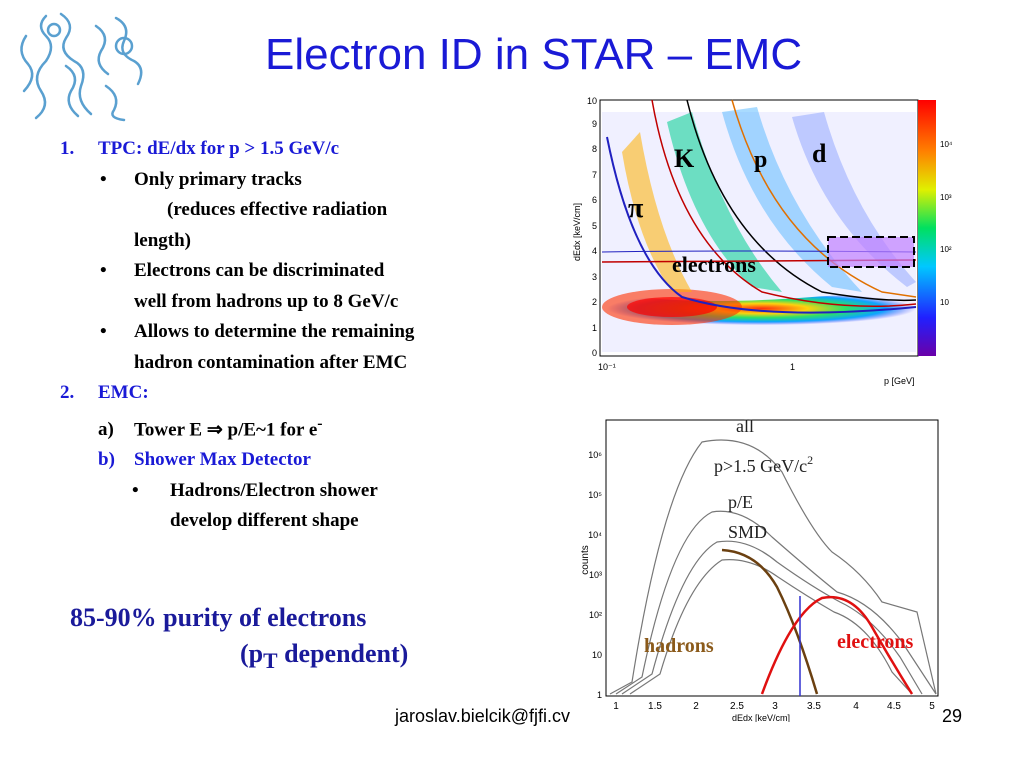 The width and height of the screenshot is (1024, 768). What do you see at coordinates (927, 228) in the screenshot?
I see `colorbar` at bounding box center [927, 228].